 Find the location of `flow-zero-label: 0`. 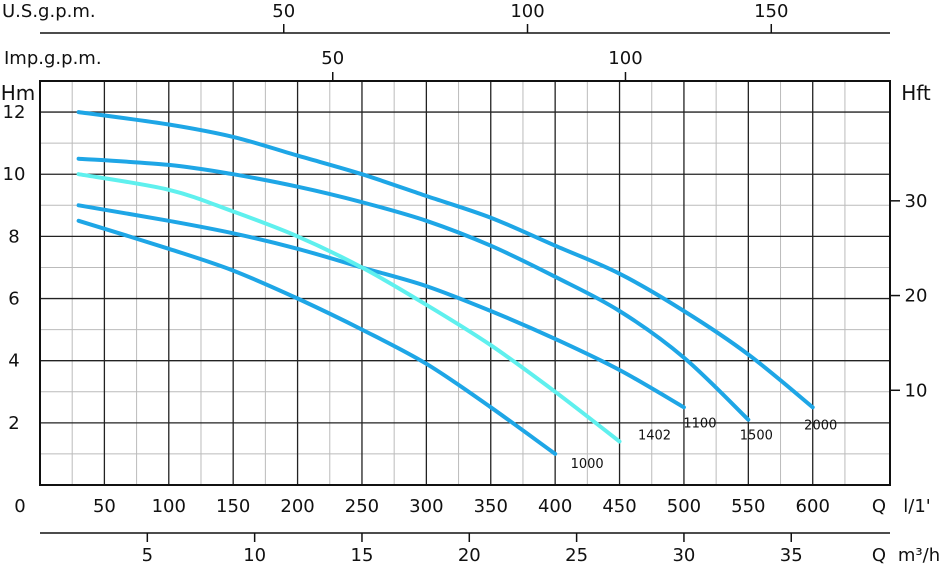

flow-zero-label: 0 is located at coordinates (19, 506).